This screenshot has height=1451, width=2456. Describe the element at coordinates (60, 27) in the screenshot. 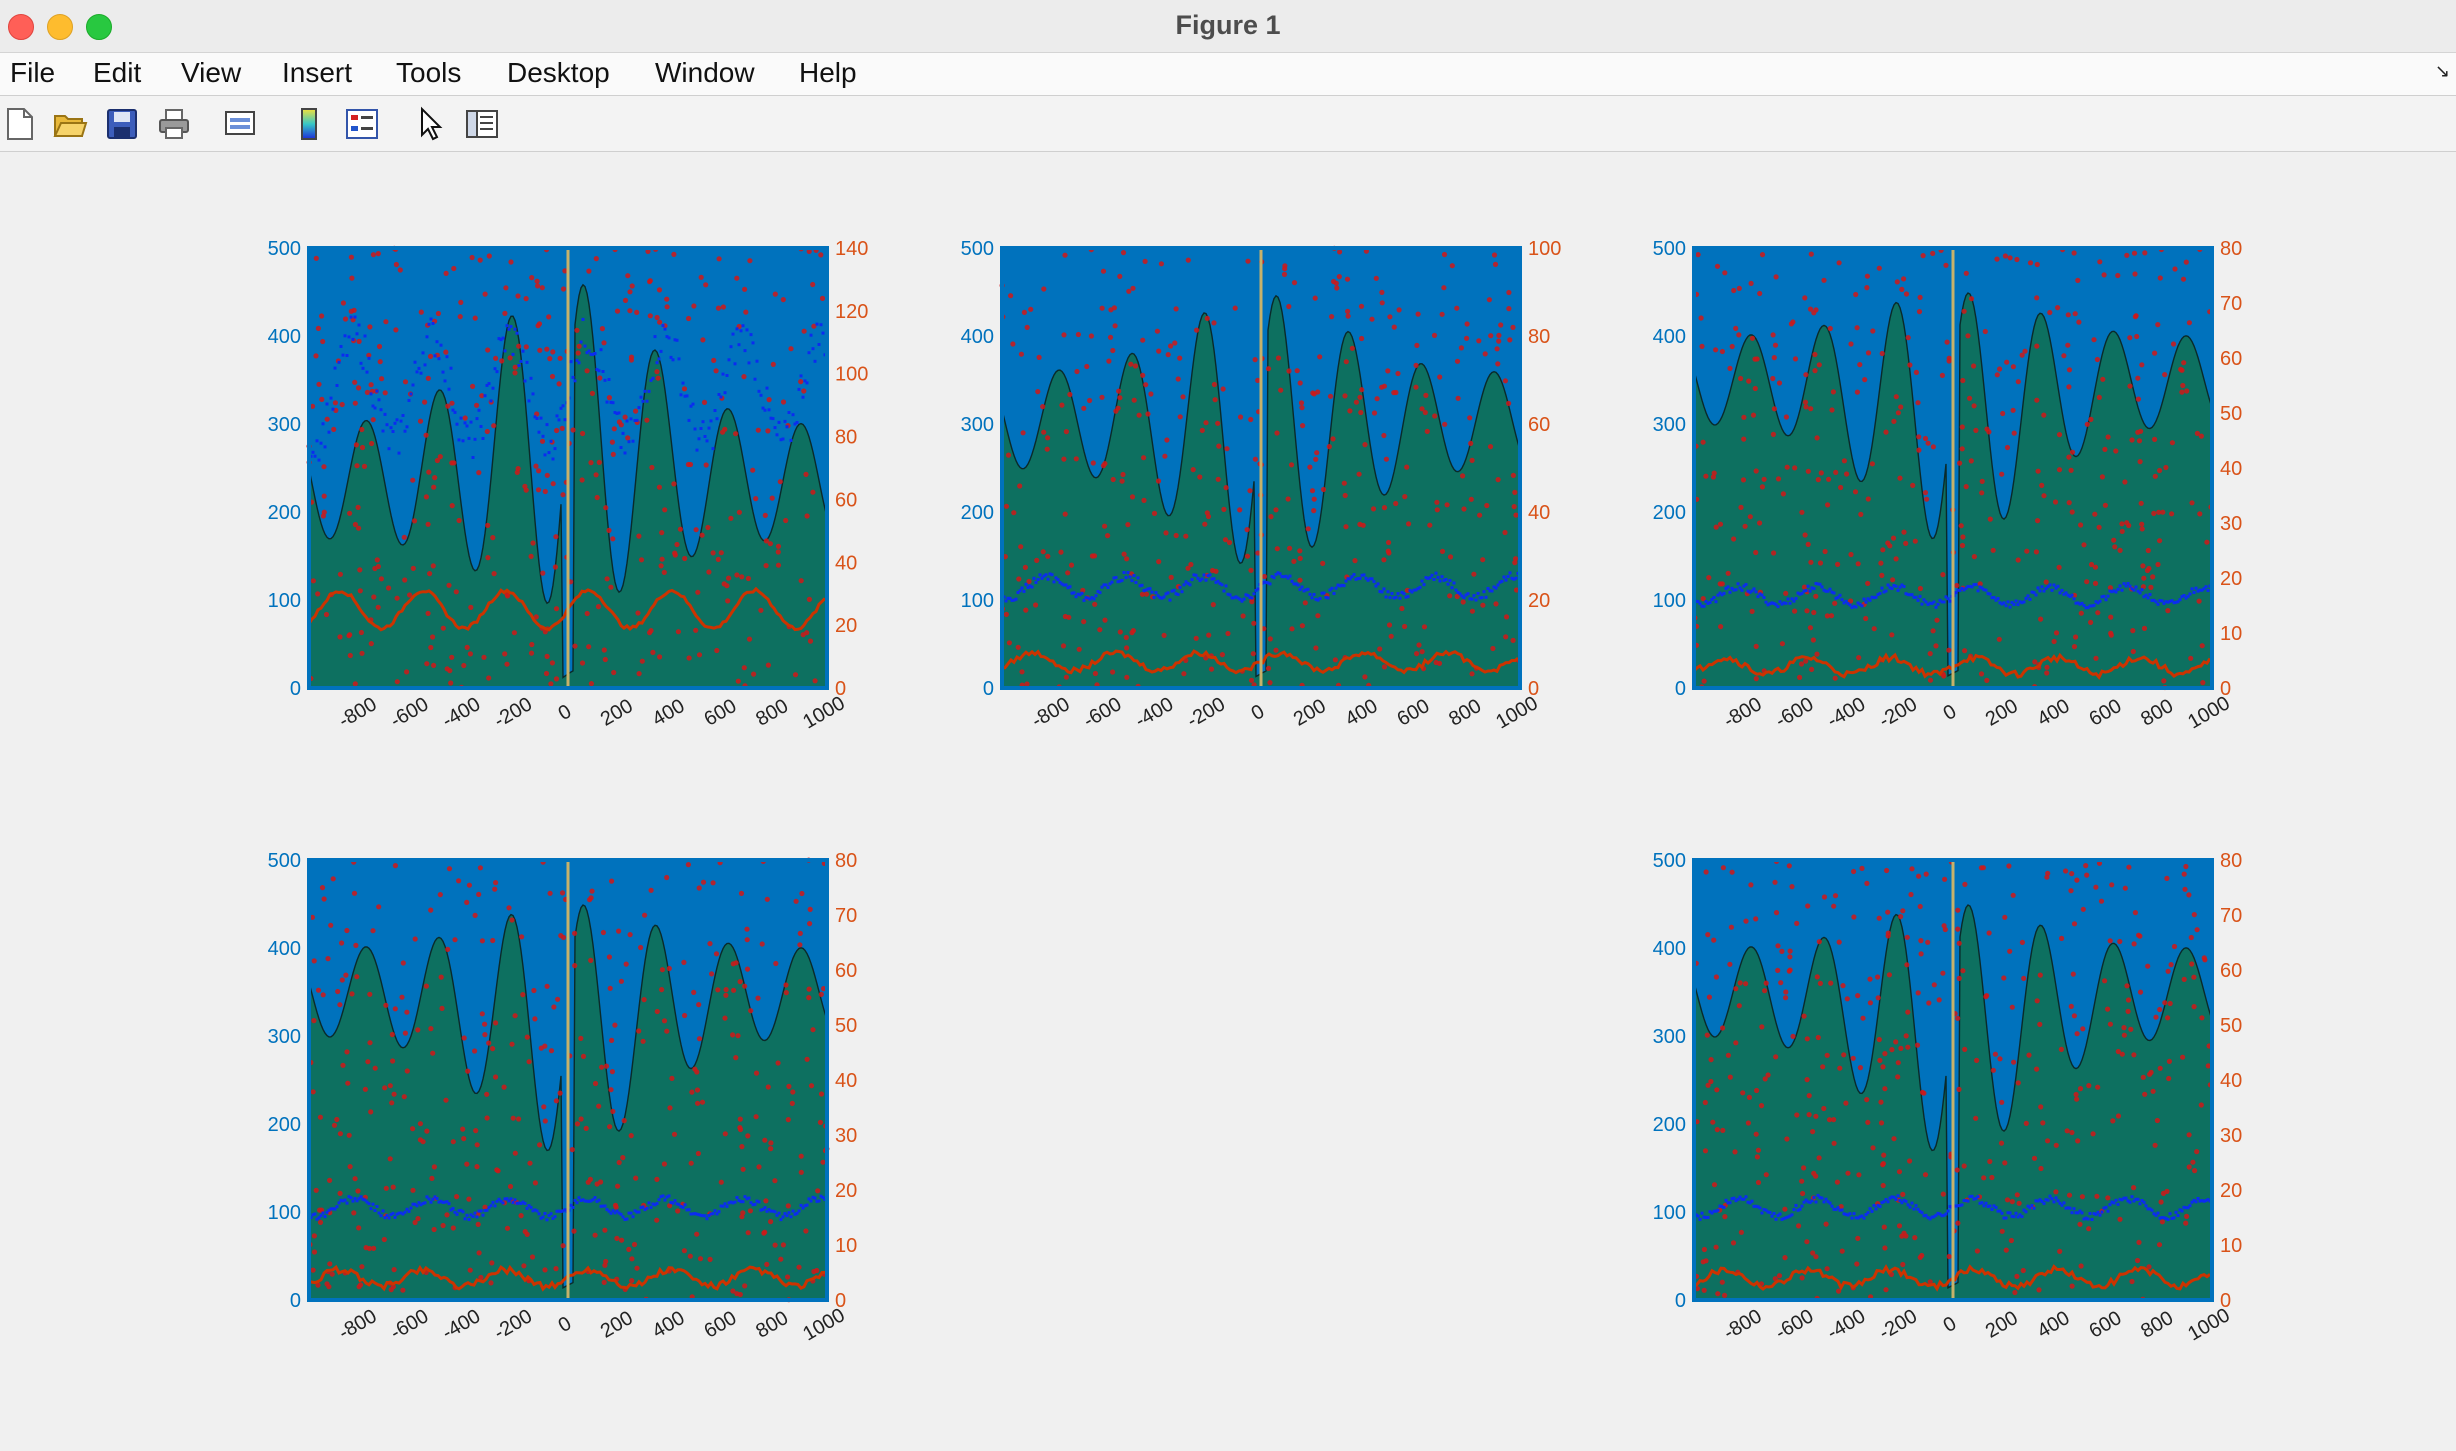

I see `minimize-window-button` at that location.